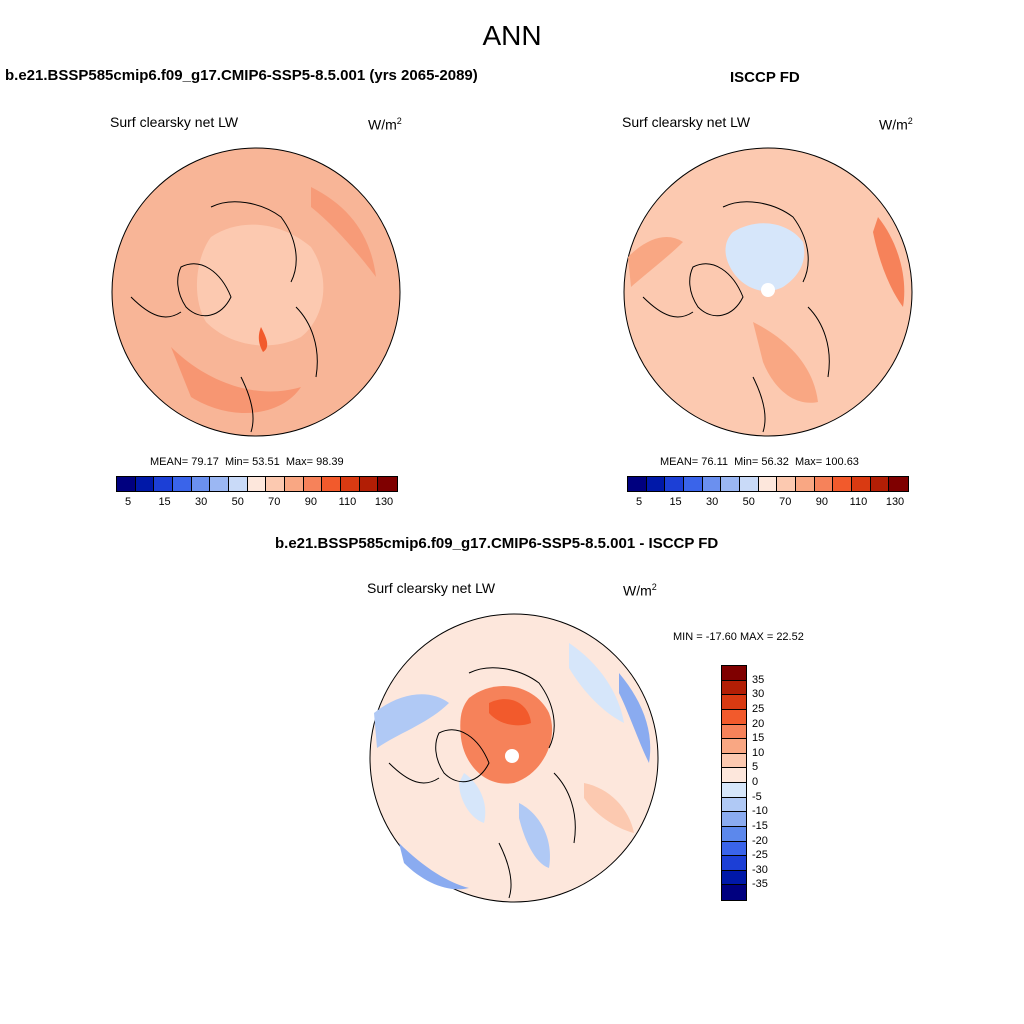 The height and width of the screenshot is (1024, 1024). Describe the element at coordinates (256, 292) in the screenshot. I see `panel-1-polar-map` at that location.